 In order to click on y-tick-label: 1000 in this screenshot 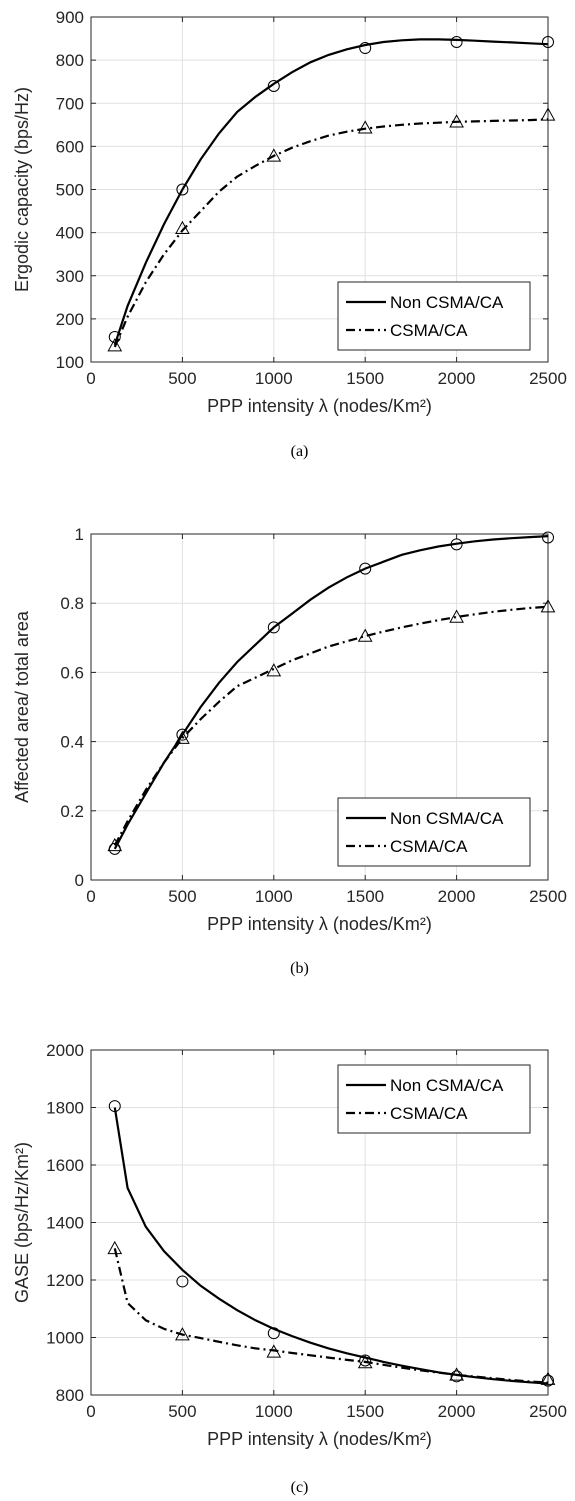, I will do `click(65, 1338)`.